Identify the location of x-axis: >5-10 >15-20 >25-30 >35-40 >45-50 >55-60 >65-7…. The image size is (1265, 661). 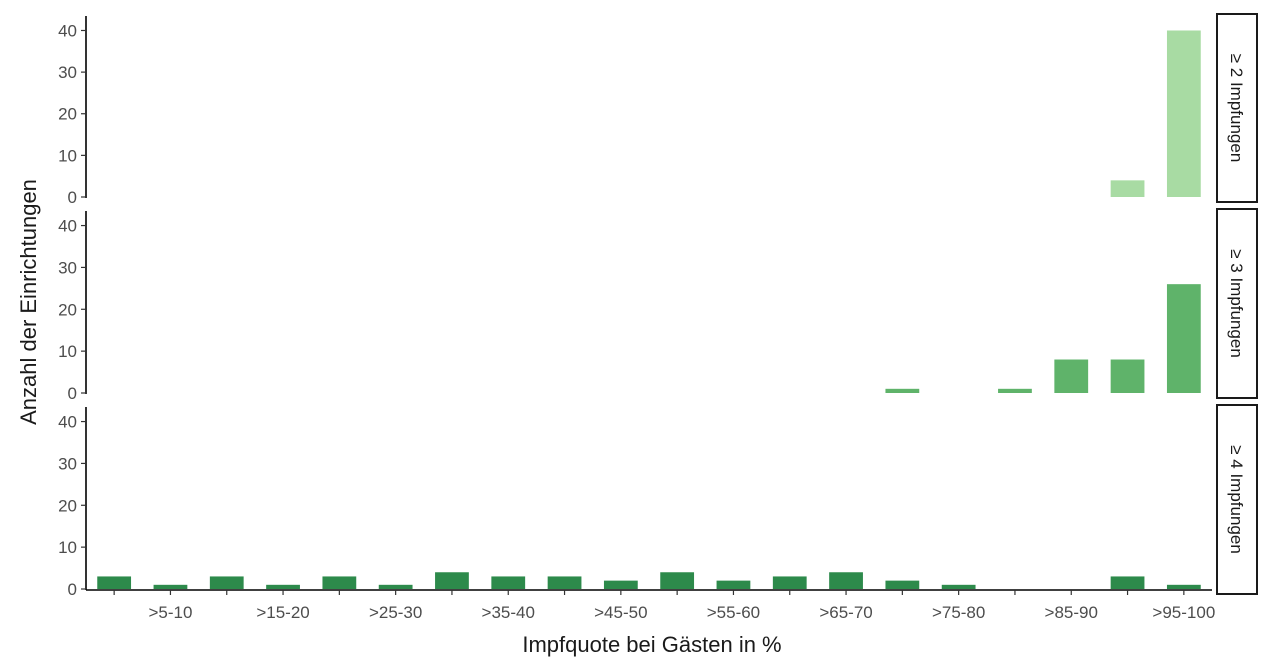
(650, 605).